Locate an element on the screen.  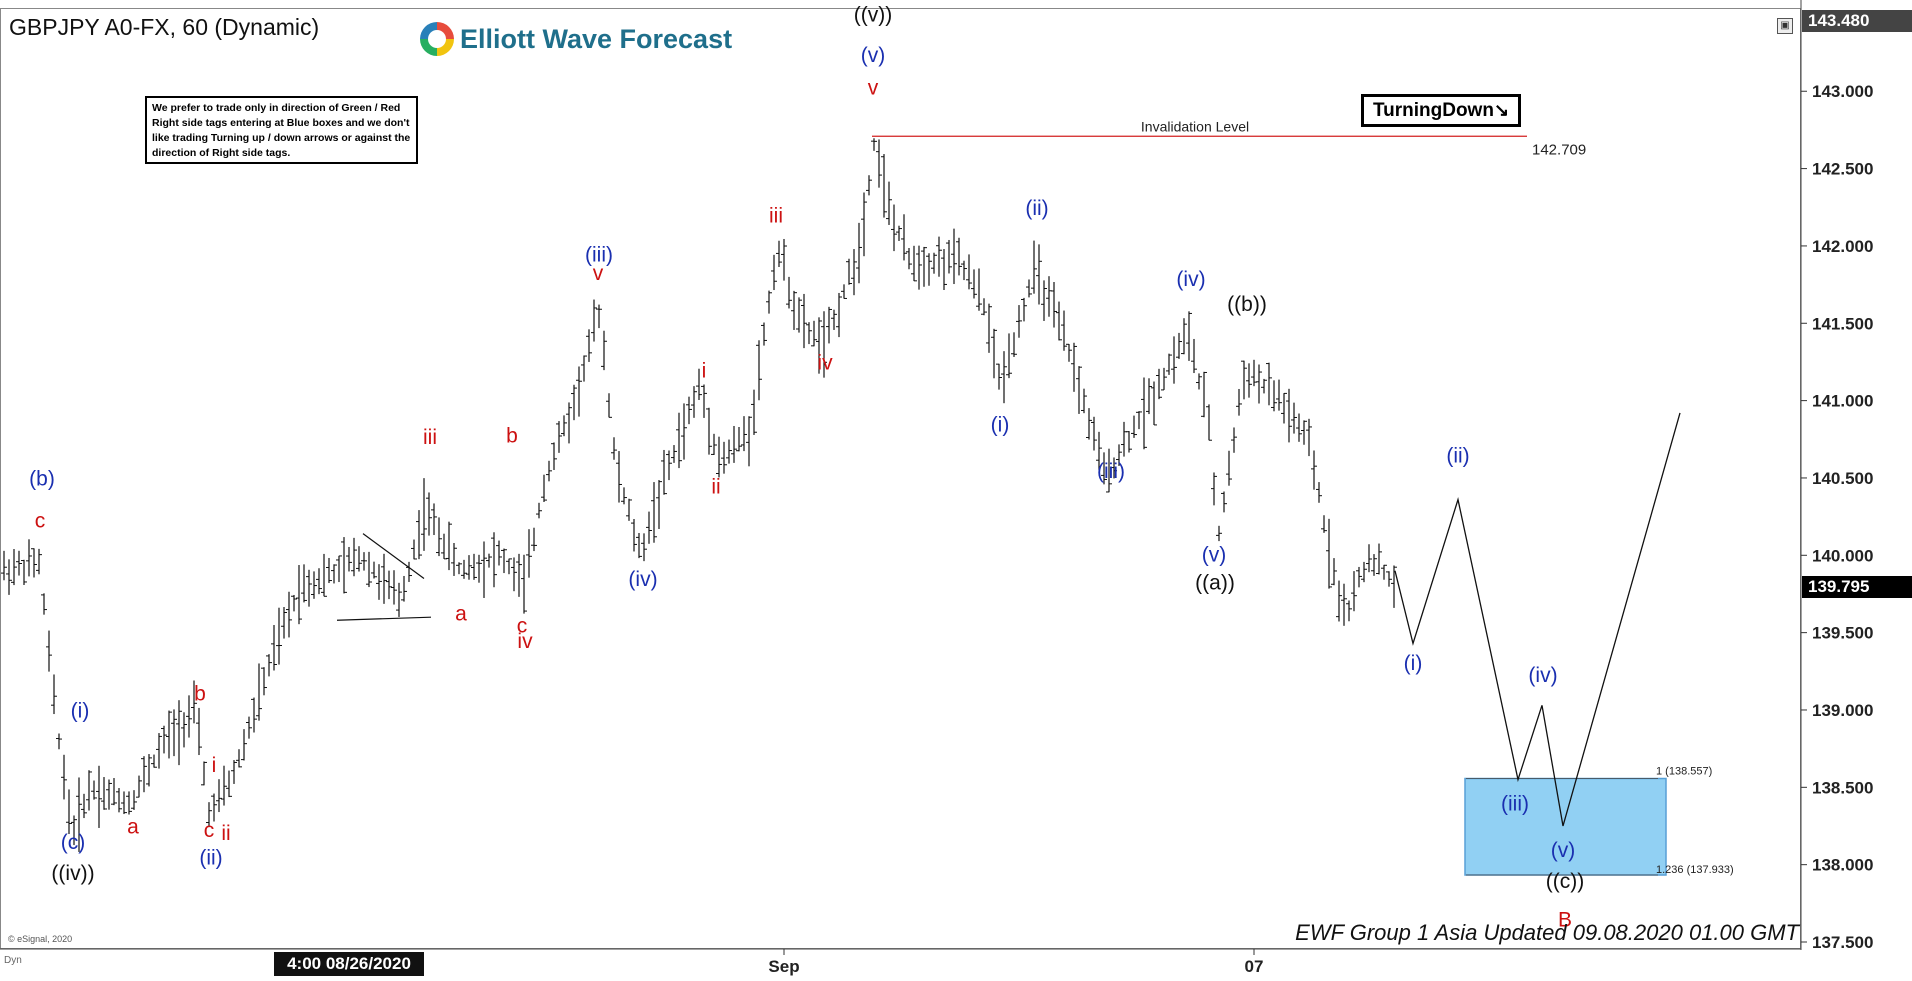
window-restore-icon: ▣ is located at coordinates (1785, 26).